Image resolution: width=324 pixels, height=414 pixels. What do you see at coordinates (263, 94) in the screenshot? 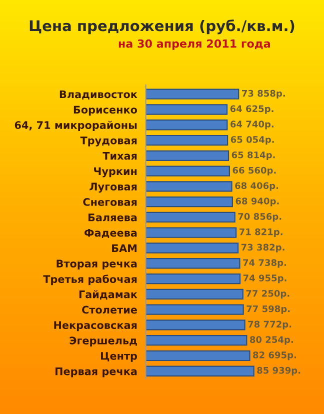
I see `data-label: 73 858р.` at bounding box center [263, 94].